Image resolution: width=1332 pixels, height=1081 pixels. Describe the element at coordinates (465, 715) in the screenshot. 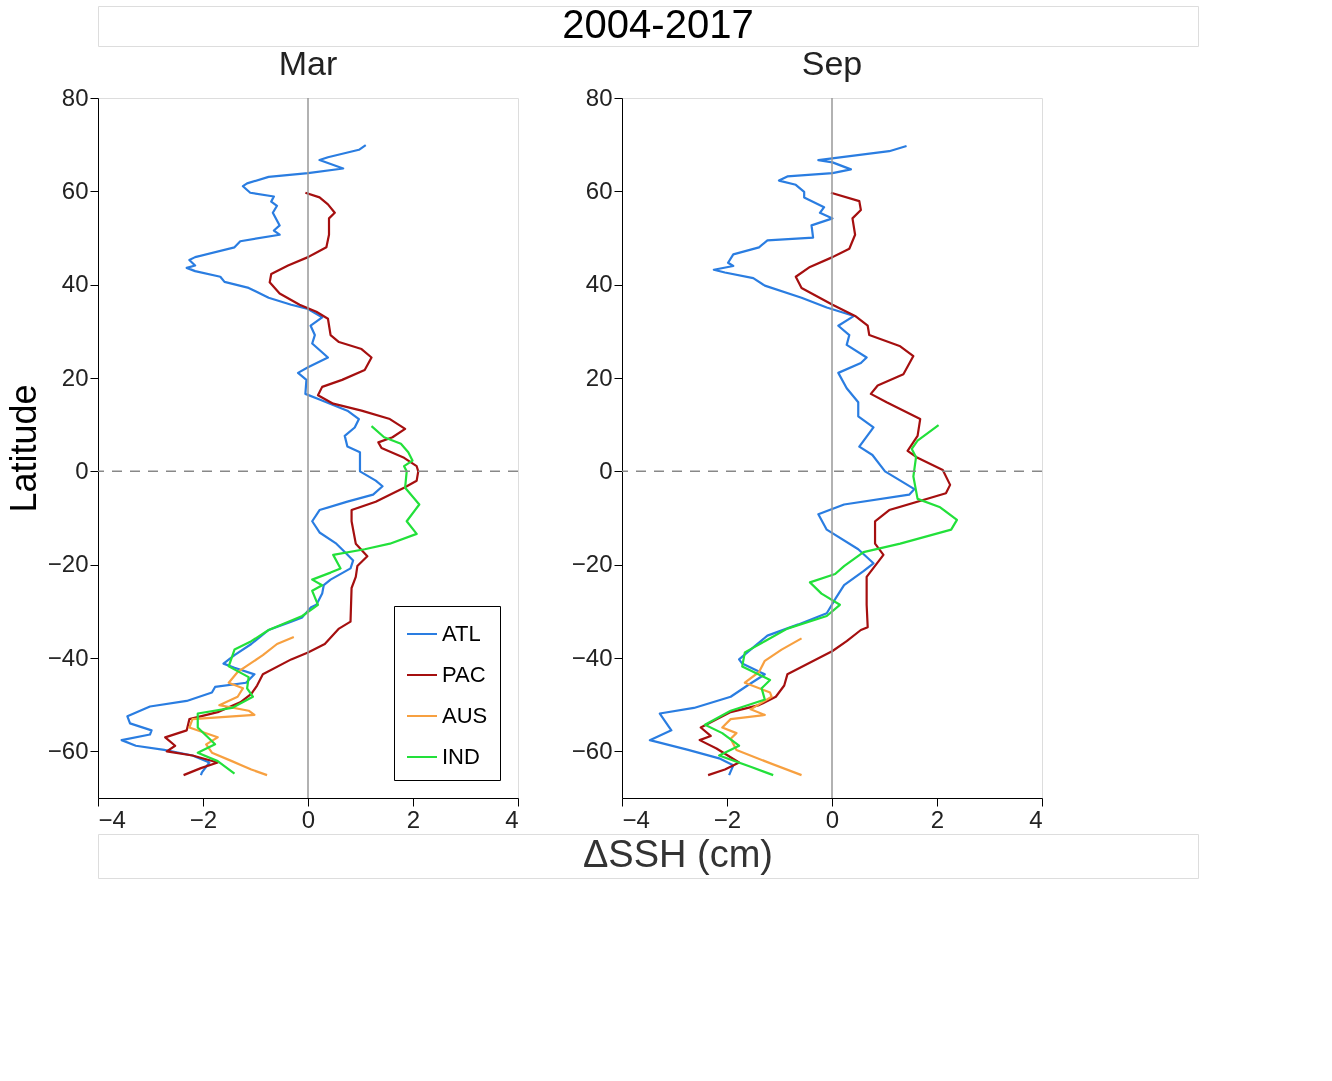

I see `legend-label: AUS` at that location.